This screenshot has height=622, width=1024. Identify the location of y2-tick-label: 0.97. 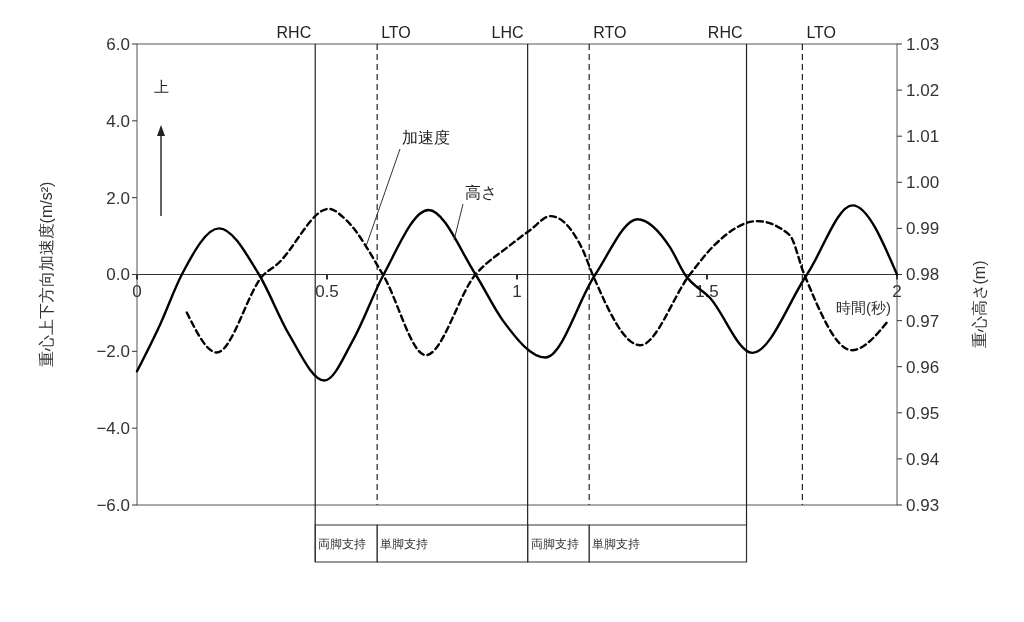
(923, 321).